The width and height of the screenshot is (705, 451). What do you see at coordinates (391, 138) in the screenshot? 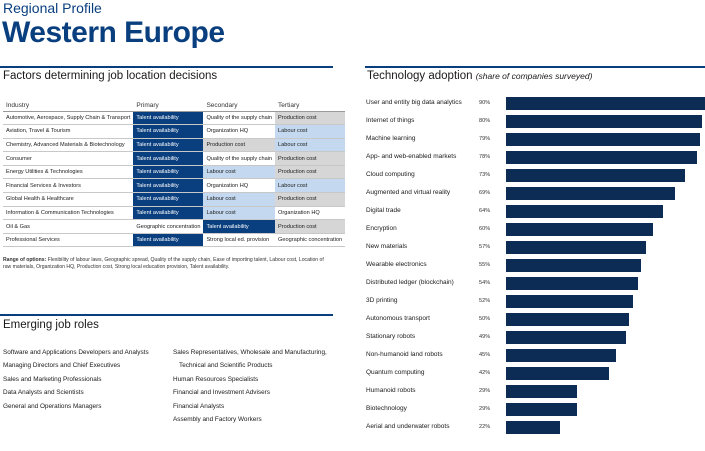
I see `category-label: Machine learning` at bounding box center [391, 138].